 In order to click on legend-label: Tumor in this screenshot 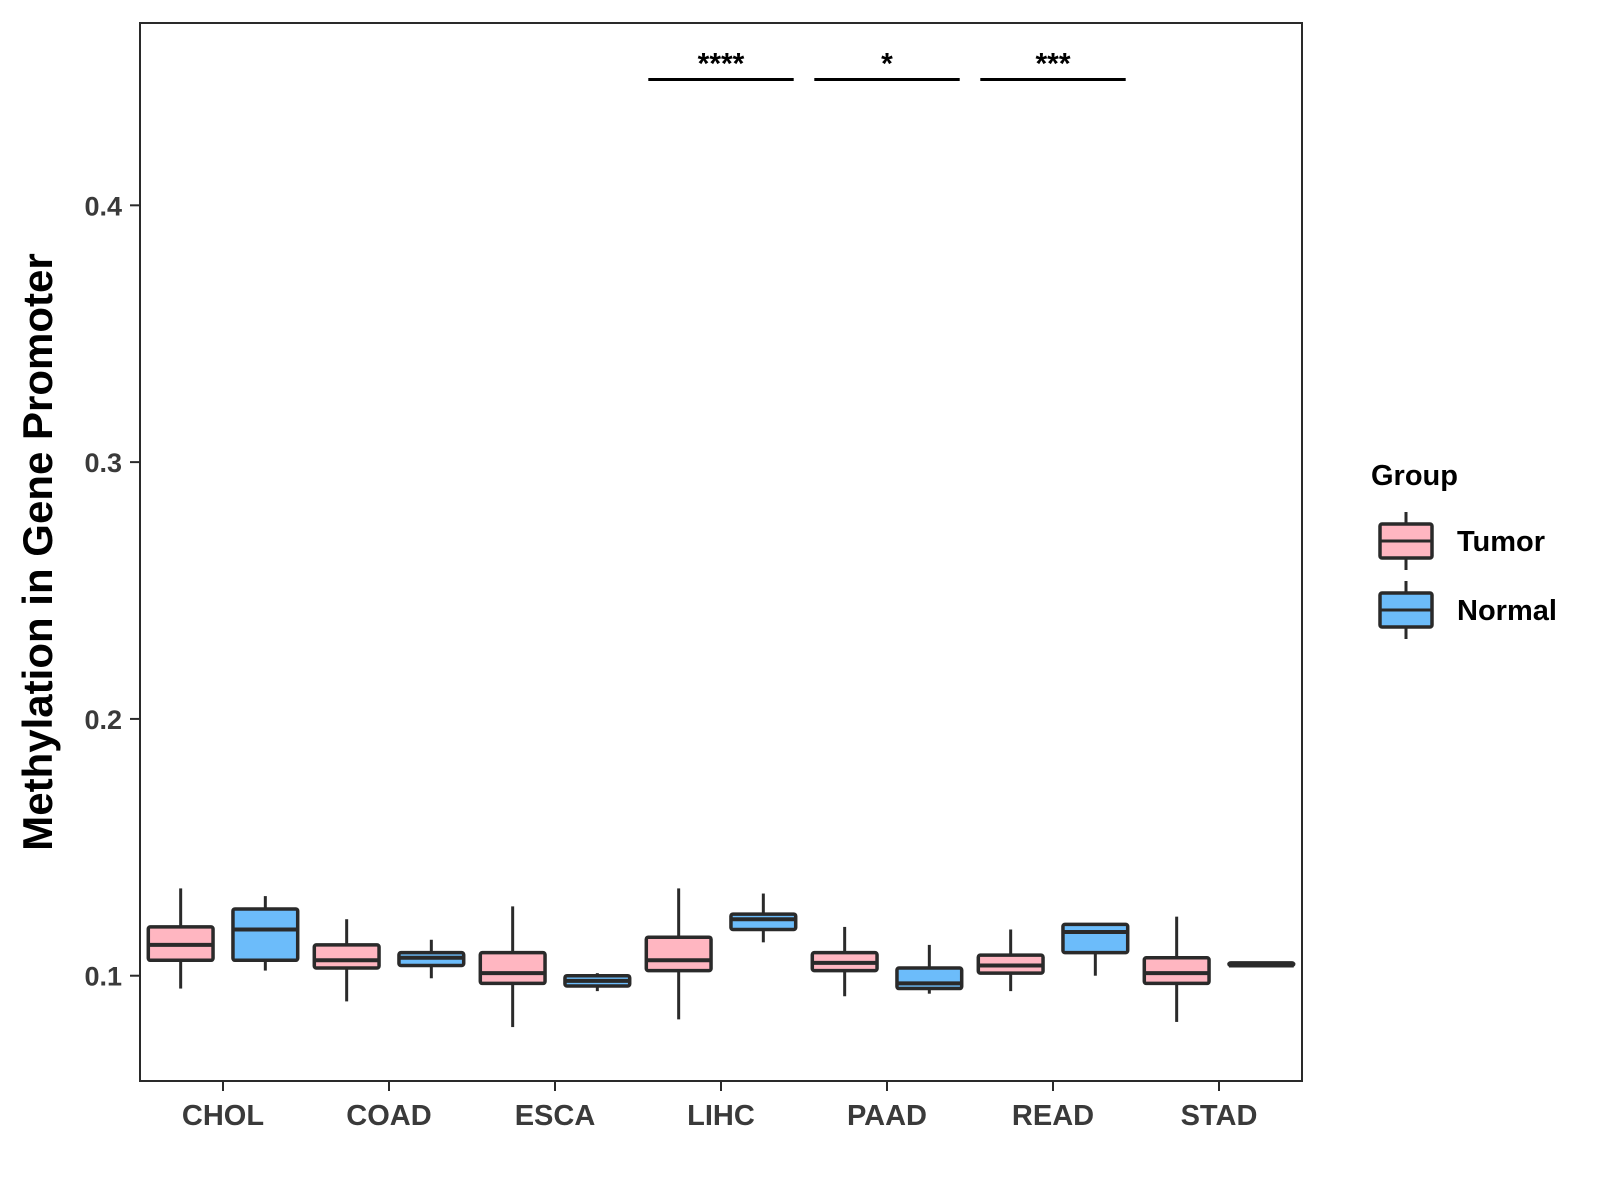, I will do `click(1501, 542)`.